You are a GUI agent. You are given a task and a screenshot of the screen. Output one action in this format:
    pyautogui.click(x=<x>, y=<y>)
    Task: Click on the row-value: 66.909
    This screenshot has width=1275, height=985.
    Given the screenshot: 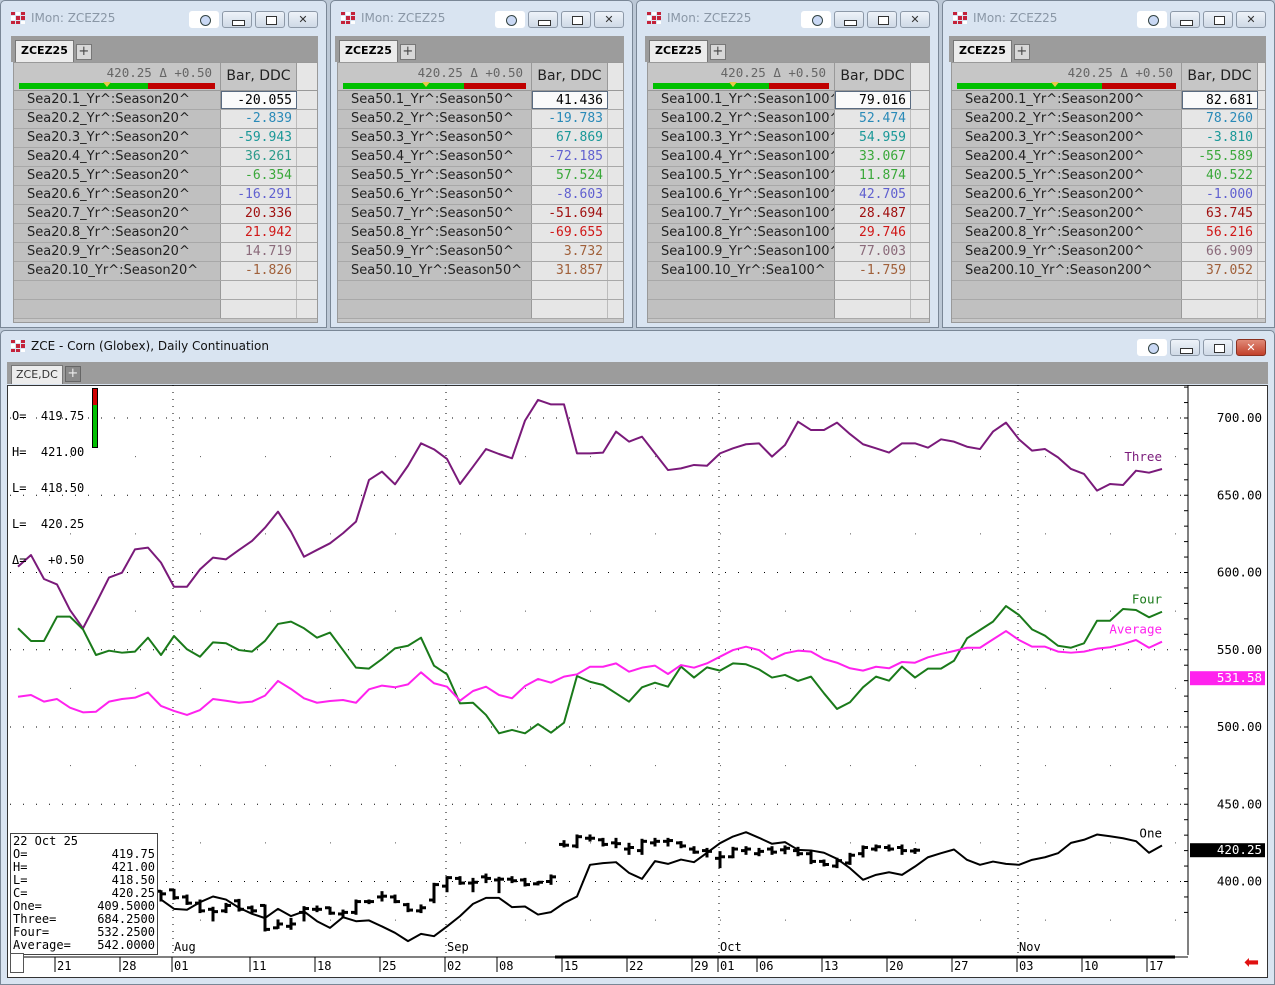 What is the action you would take?
    pyautogui.click(x=1220, y=252)
    